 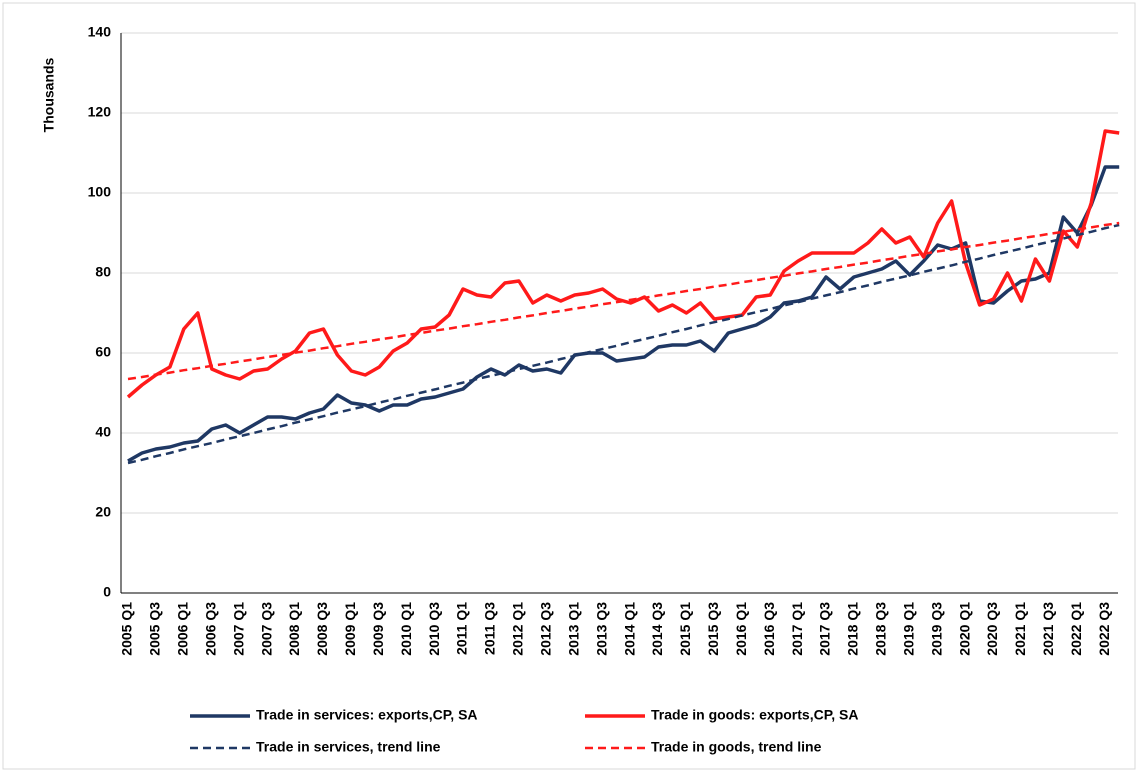 I want to click on x-tick-label: 2006 Q1, so click(x=183, y=629).